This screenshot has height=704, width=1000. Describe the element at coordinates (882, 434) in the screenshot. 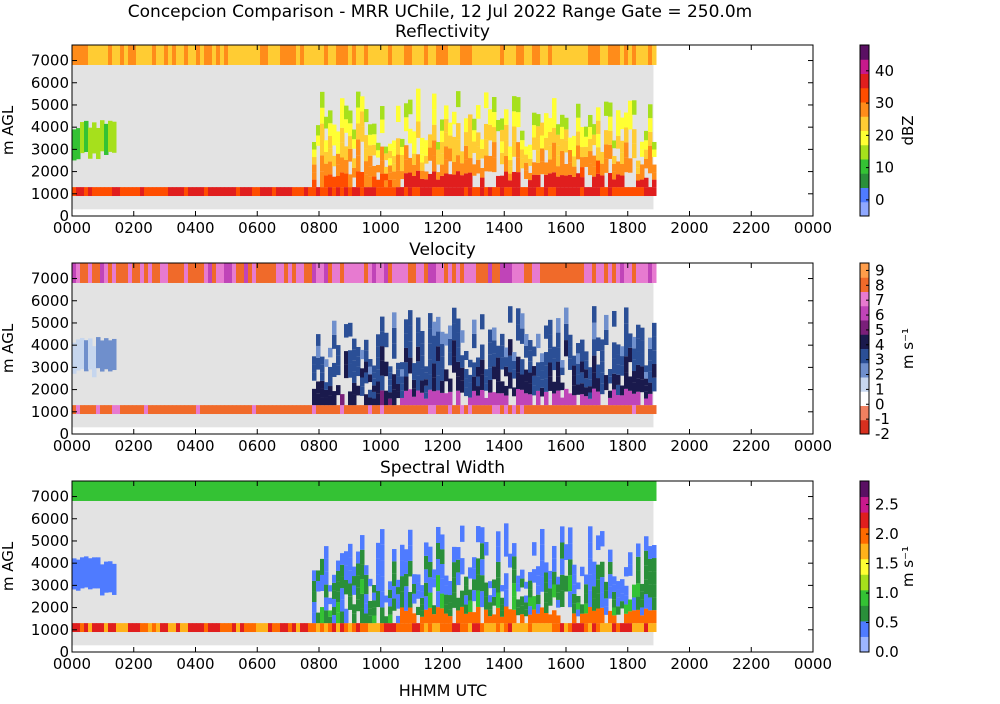

I see `colorbar-tick-label: -2` at that location.